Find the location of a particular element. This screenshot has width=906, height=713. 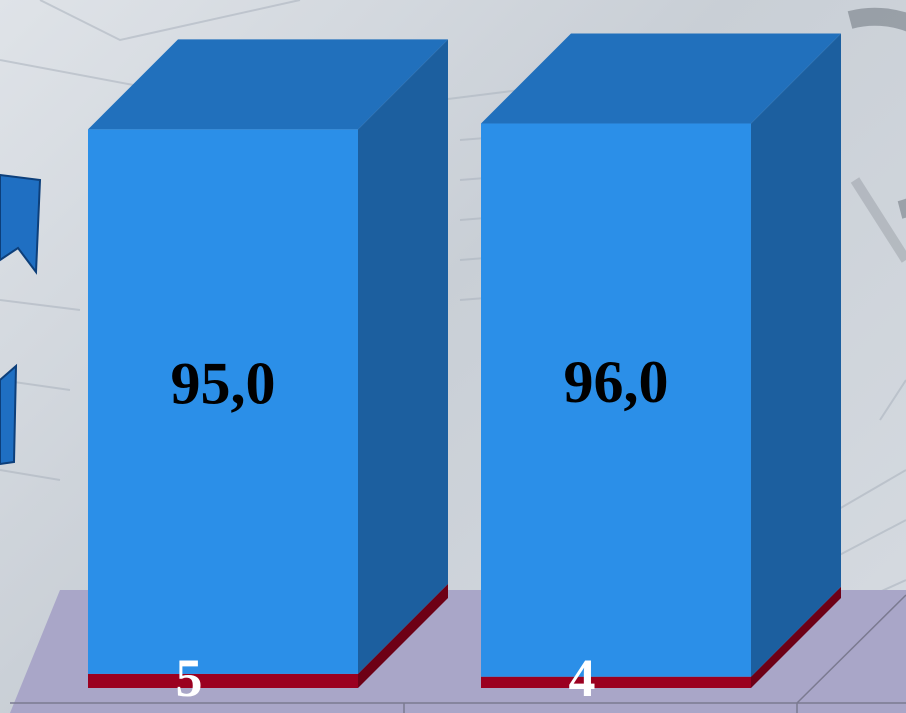

floor-divider is located at coordinates (851, 649).